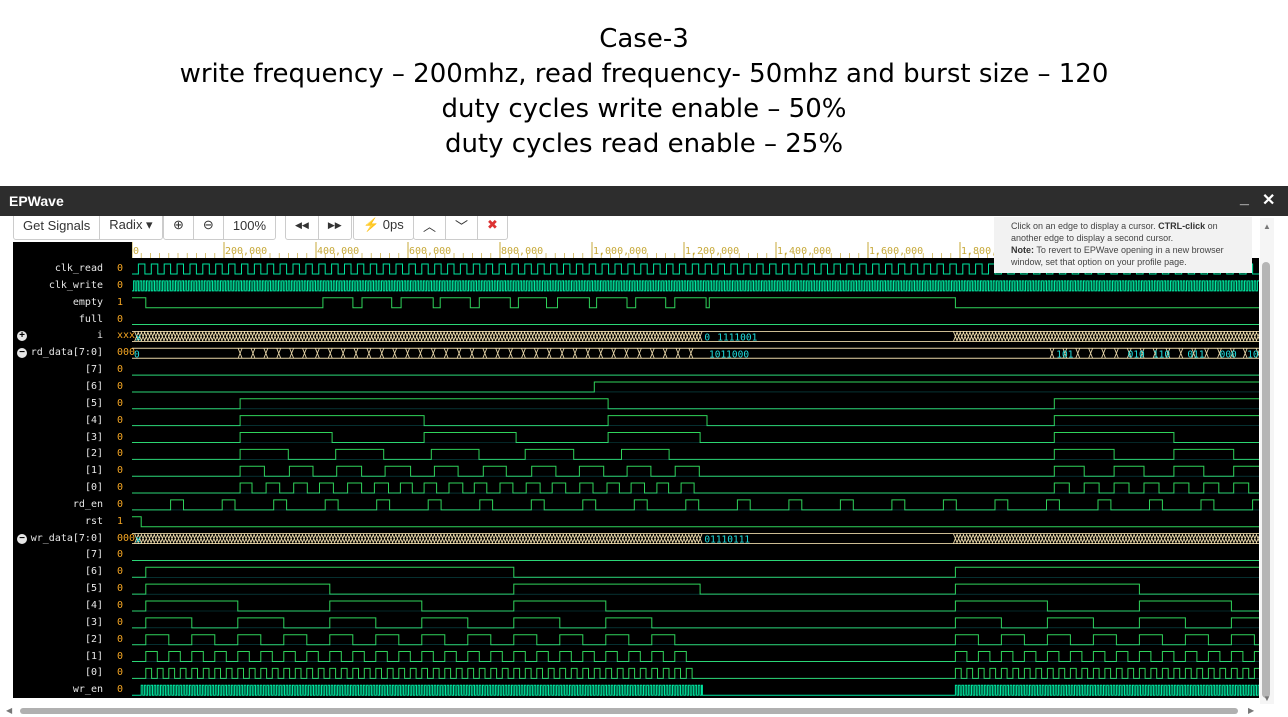  Describe the element at coordinates (737, 337) in the screenshot. I see `bus-value-label: 1111001` at that location.